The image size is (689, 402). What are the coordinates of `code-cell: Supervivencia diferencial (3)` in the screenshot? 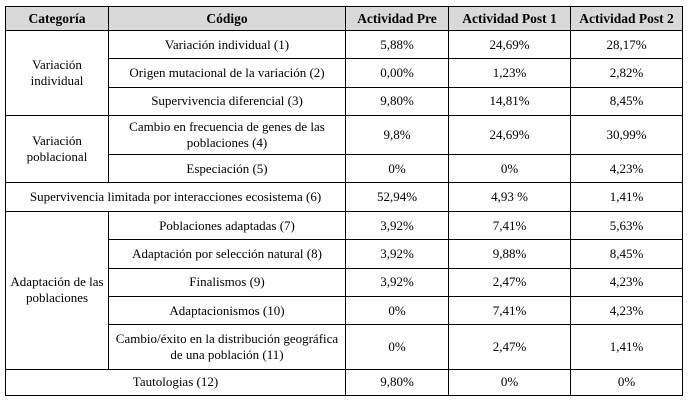 It's located at (227, 101).